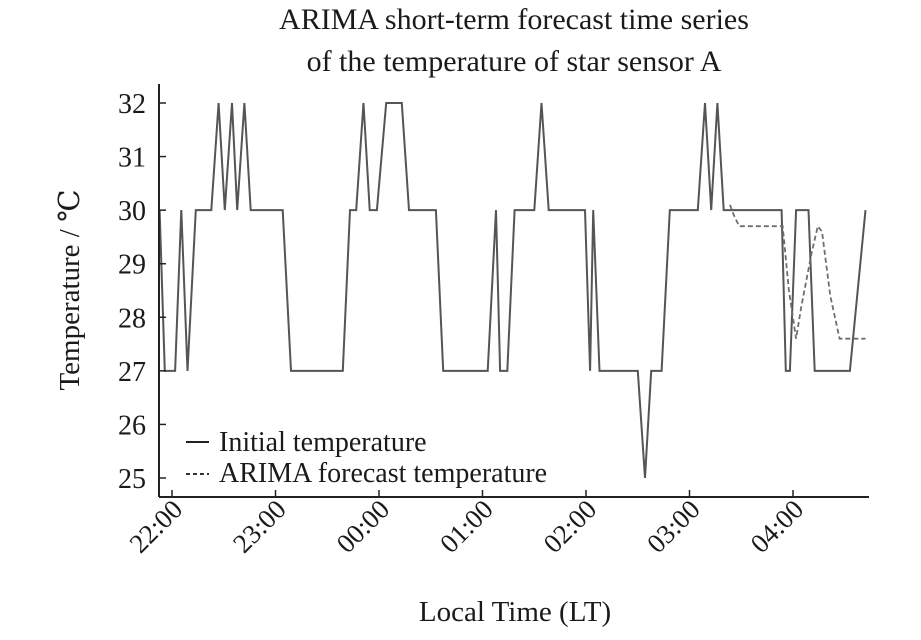 The width and height of the screenshot is (921, 640). What do you see at coordinates (673, 526) in the screenshot?
I see `x-tick-label: 03:00` at bounding box center [673, 526].